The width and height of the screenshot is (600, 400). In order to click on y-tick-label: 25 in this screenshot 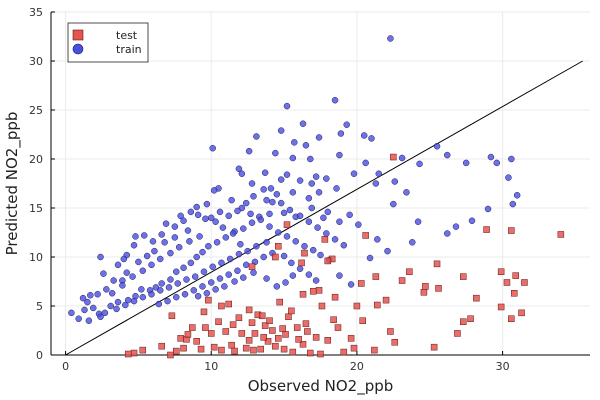, I will do `click(36, 110)`.